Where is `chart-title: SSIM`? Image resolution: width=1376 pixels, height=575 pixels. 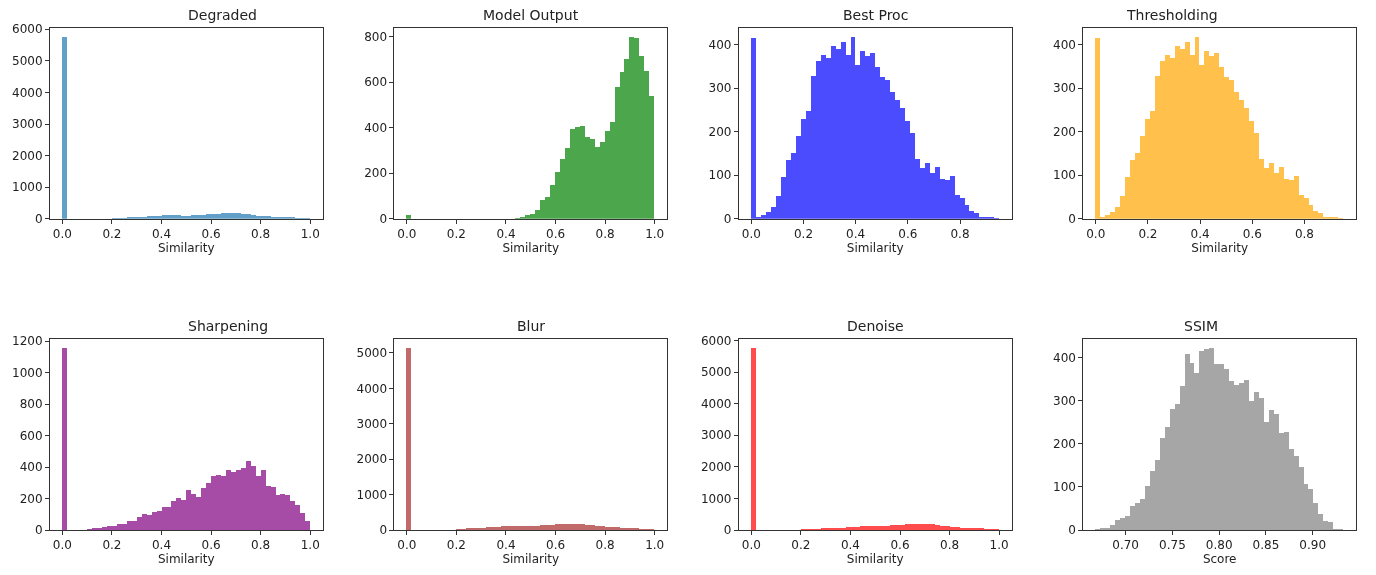 chart-title: SSIM is located at coordinates (1201, 326).